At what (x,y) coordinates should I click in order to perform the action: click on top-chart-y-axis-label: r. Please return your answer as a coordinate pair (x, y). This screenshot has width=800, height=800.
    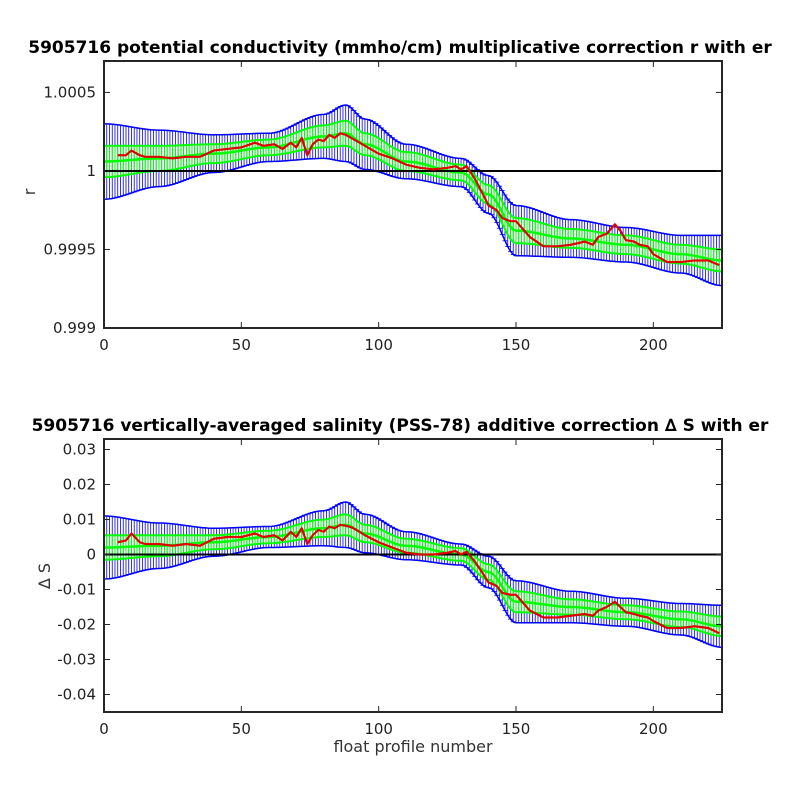
    Looking at the image, I should click on (29, 191).